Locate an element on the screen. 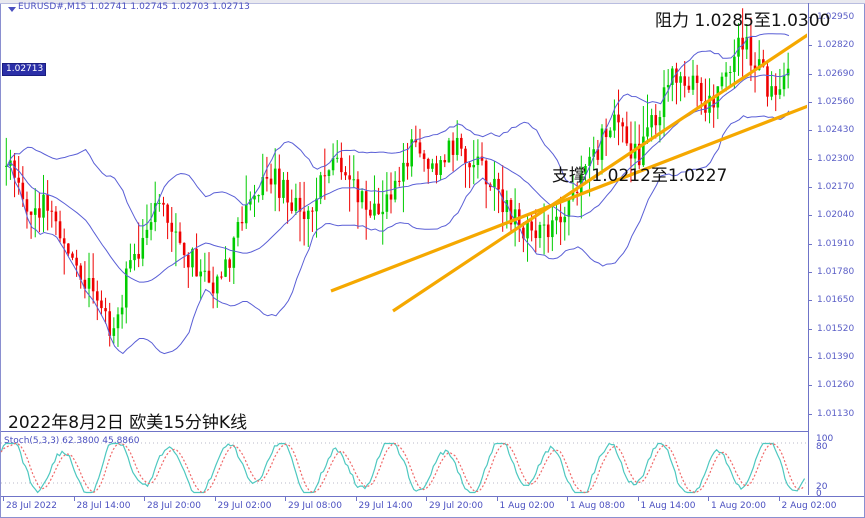 This screenshot has width=865, height=518. price-tick-label: 1.01910 is located at coordinates (836, 243).